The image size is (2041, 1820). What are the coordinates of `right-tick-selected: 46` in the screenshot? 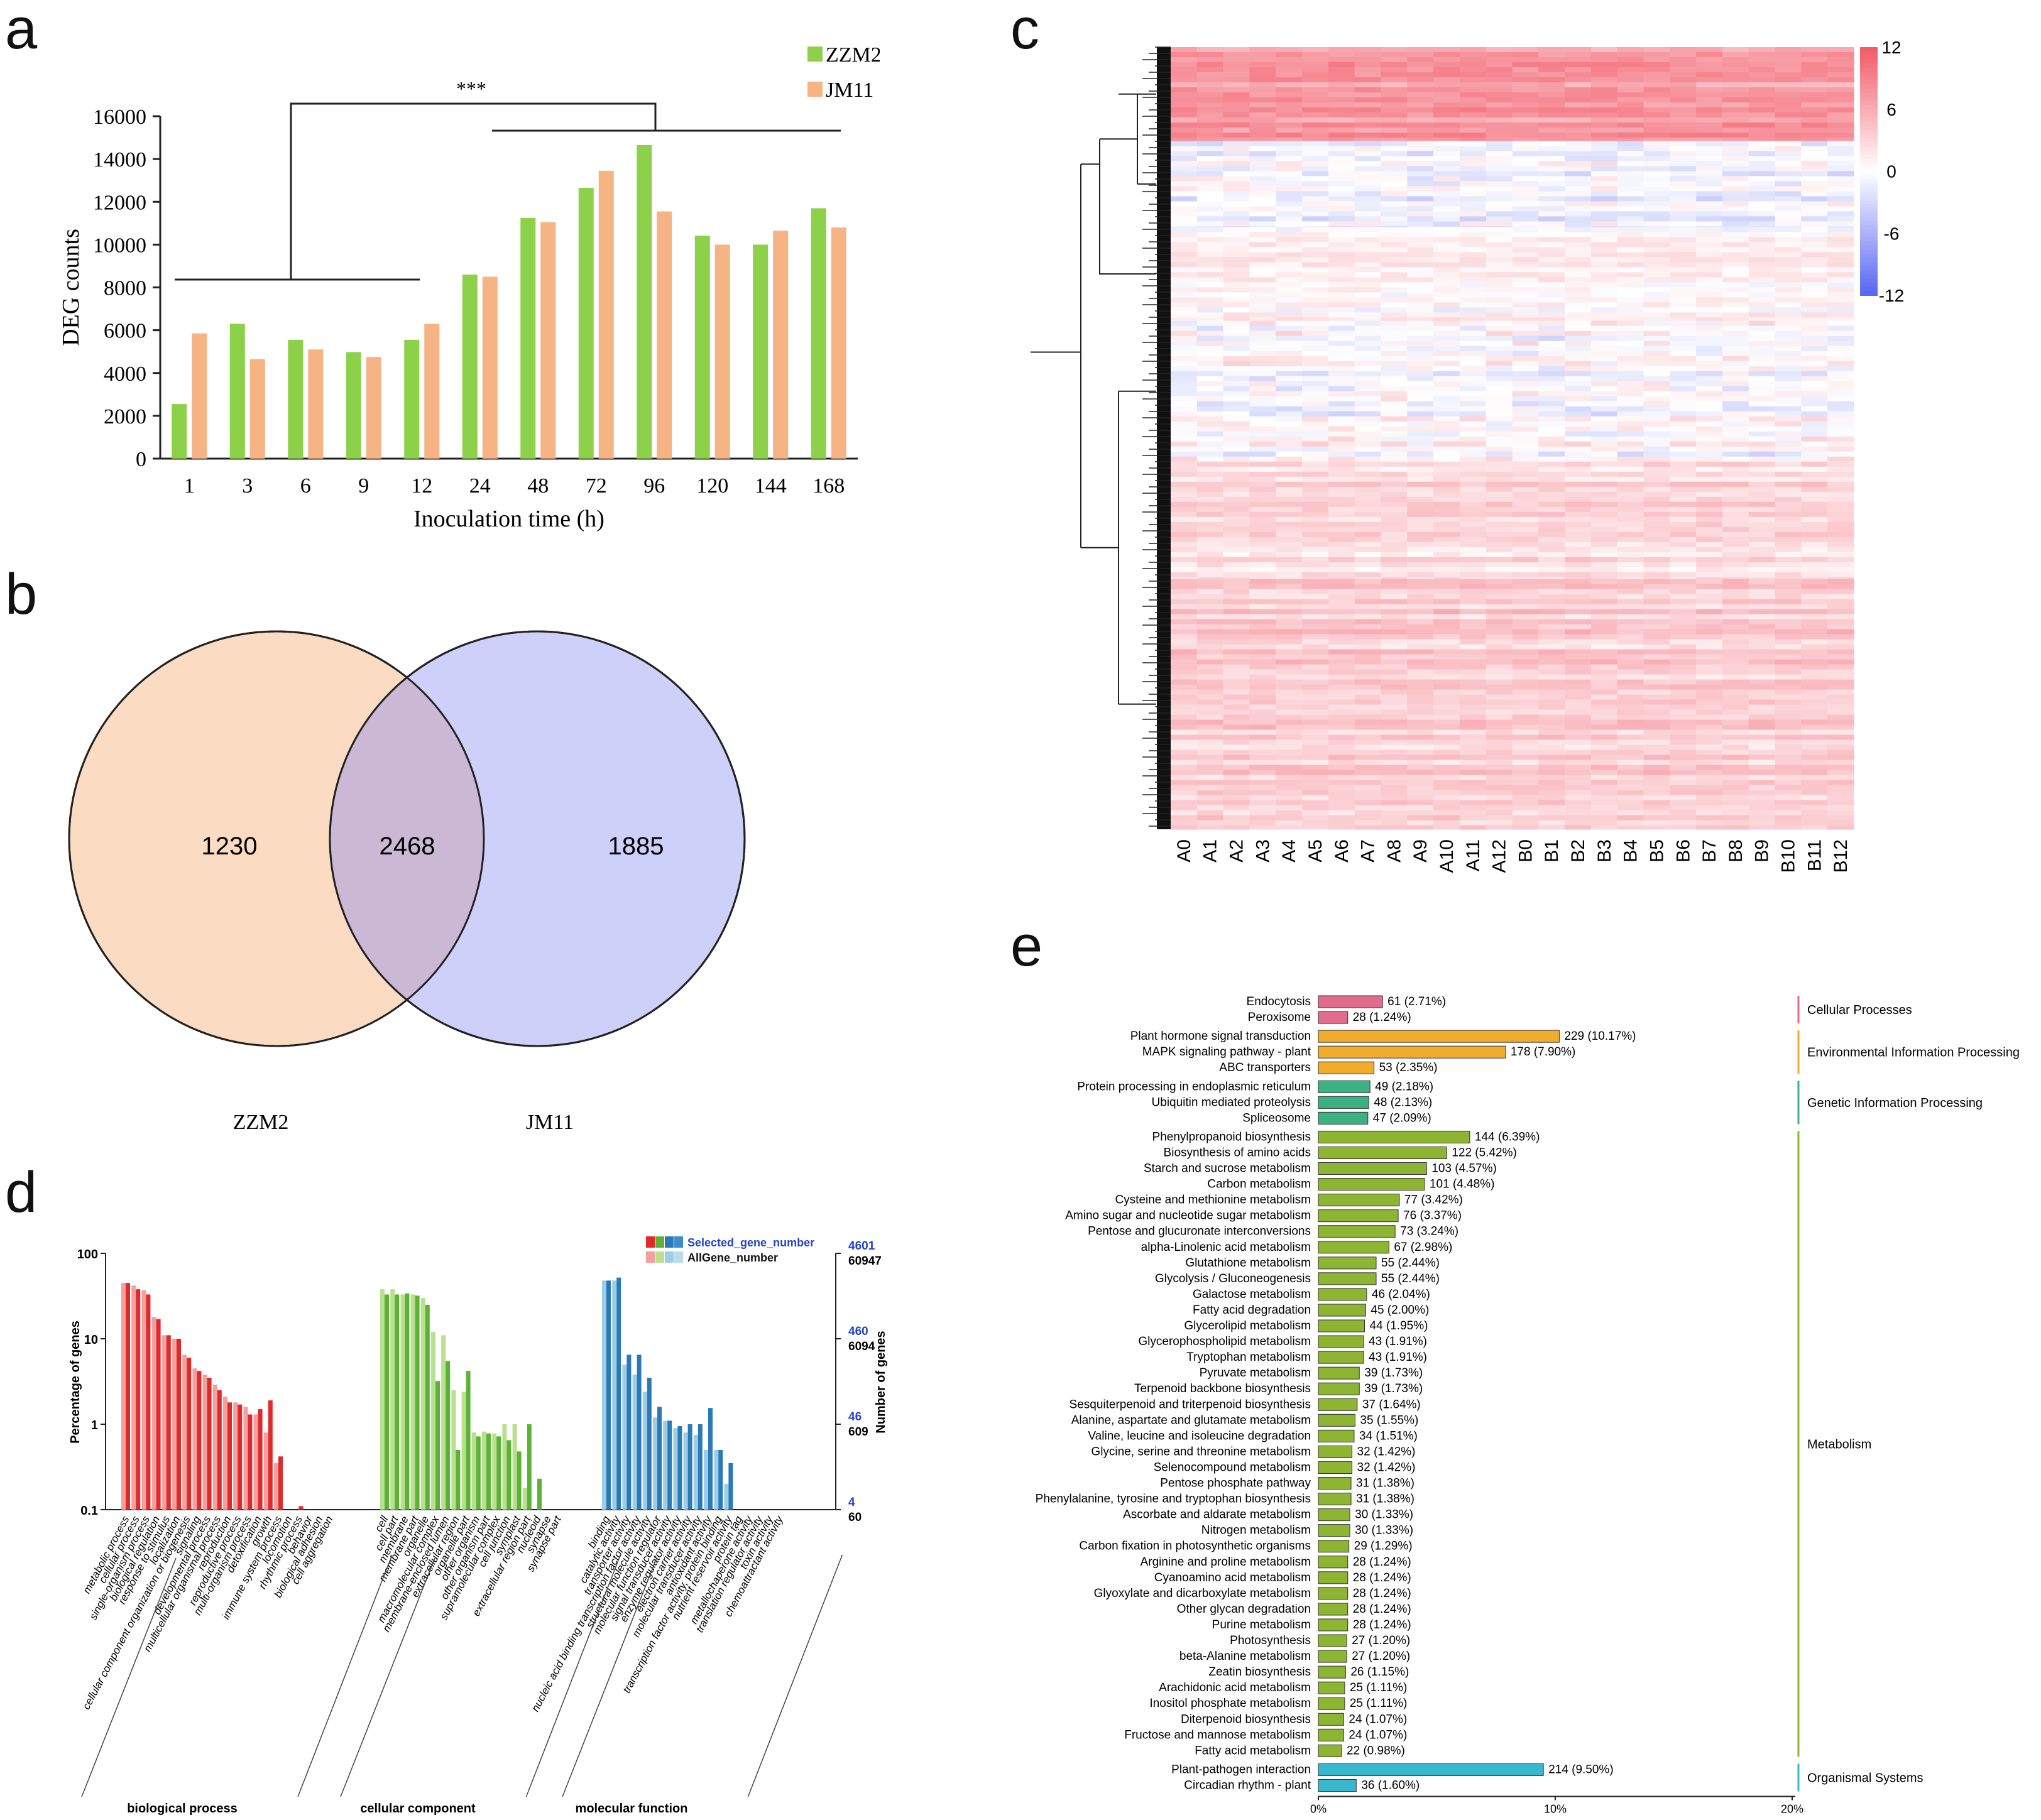 It's located at (855, 1417).